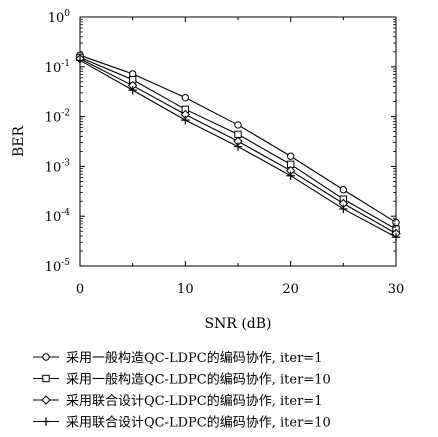 The height and width of the screenshot is (437, 438). What do you see at coordinates (19, 142) in the screenshot?
I see `y-axis-label: BER` at bounding box center [19, 142].